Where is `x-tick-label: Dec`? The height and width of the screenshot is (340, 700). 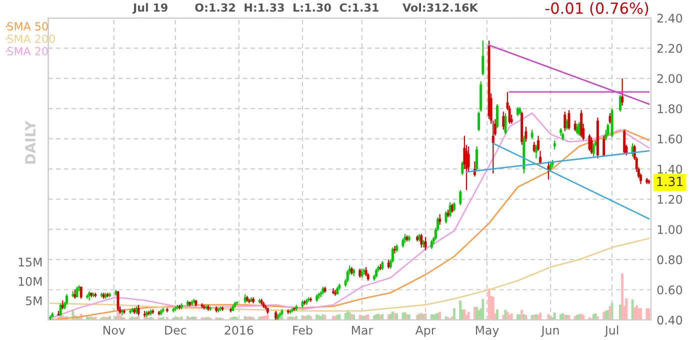 x-tick-label: Dec is located at coordinates (175, 330).